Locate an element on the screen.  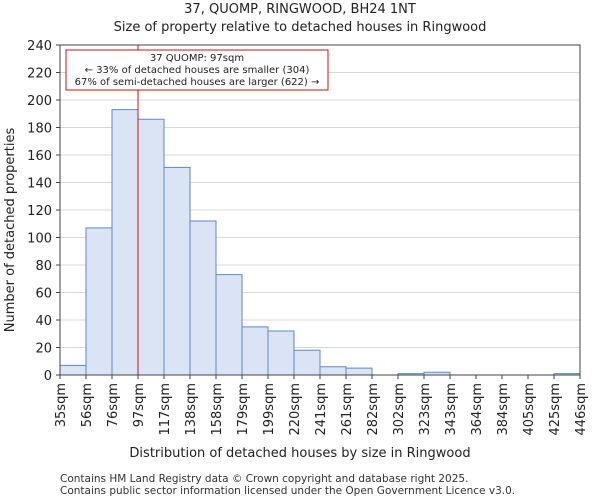
y-tick-label: 120 is located at coordinates (39, 211).